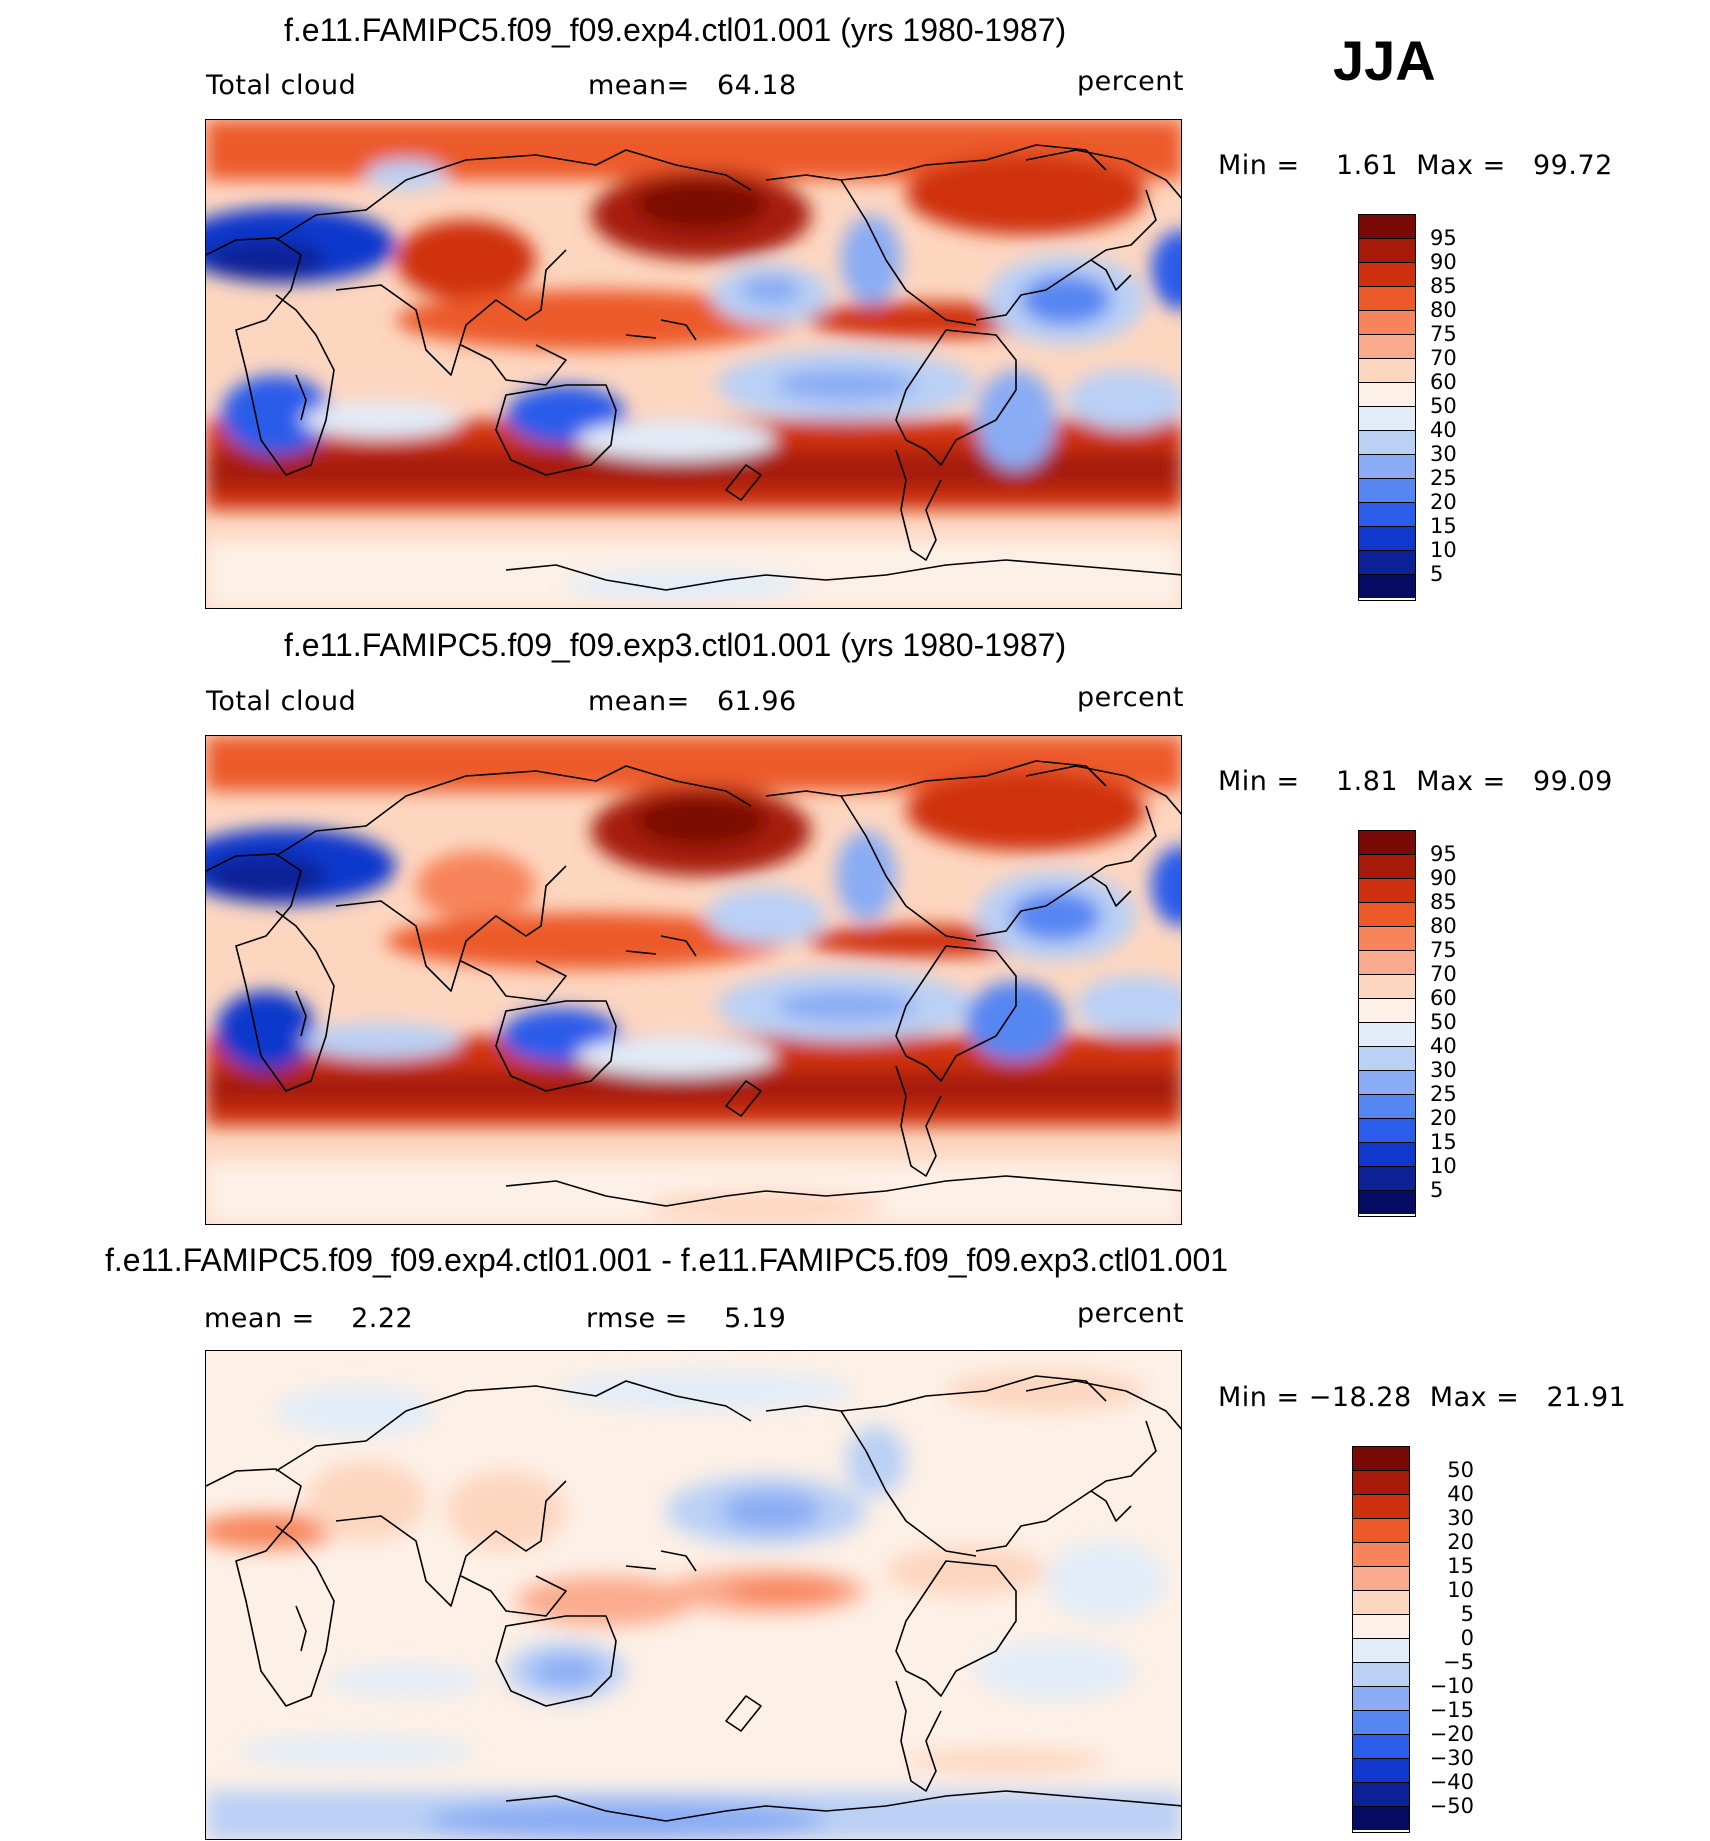 This screenshot has height=1841, width=1710. What do you see at coordinates (1443, 950) in the screenshot?
I see `panel-2-tick: 75` at bounding box center [1443, 950].